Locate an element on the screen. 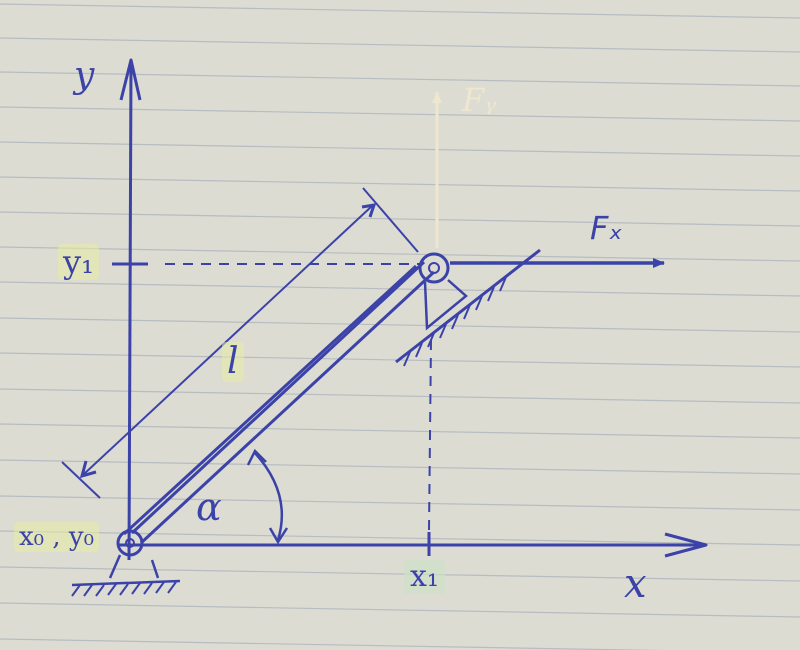 The image size is (800, 650). angle-arc is located at coordinates (267, 496).